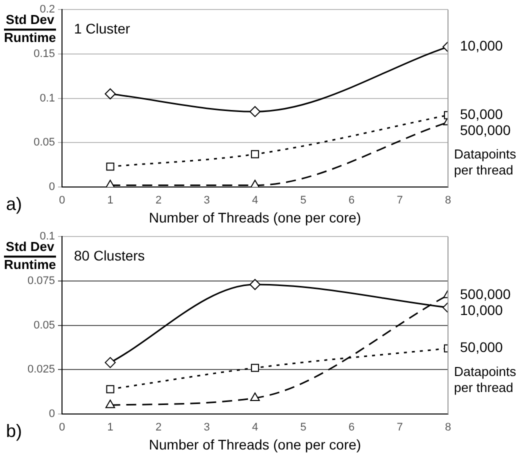 This screenshot has height=454, width=520. What do you see at coordinates (14, 204) in the screenshot?
I see `text: a)` at bounding box center [14, 204].